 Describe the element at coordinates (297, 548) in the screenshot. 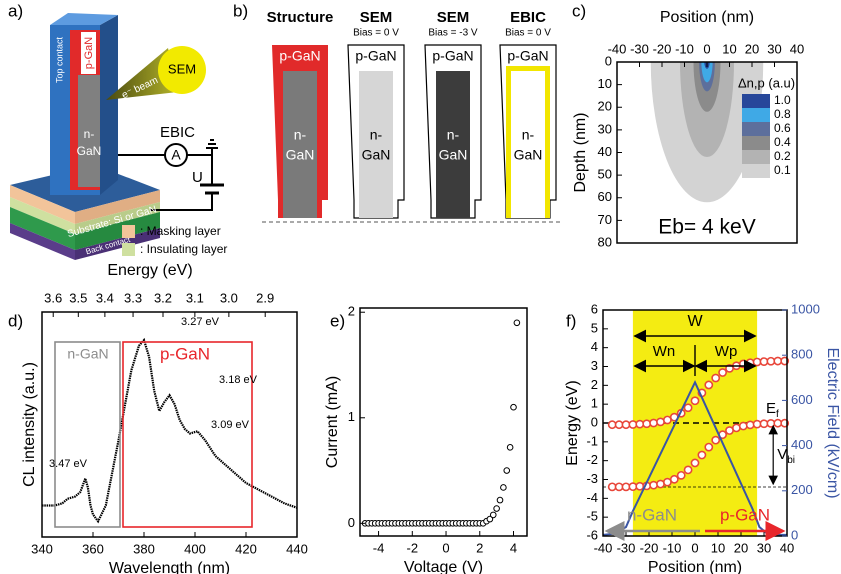

I see `x-tick-label: 440` at that location.